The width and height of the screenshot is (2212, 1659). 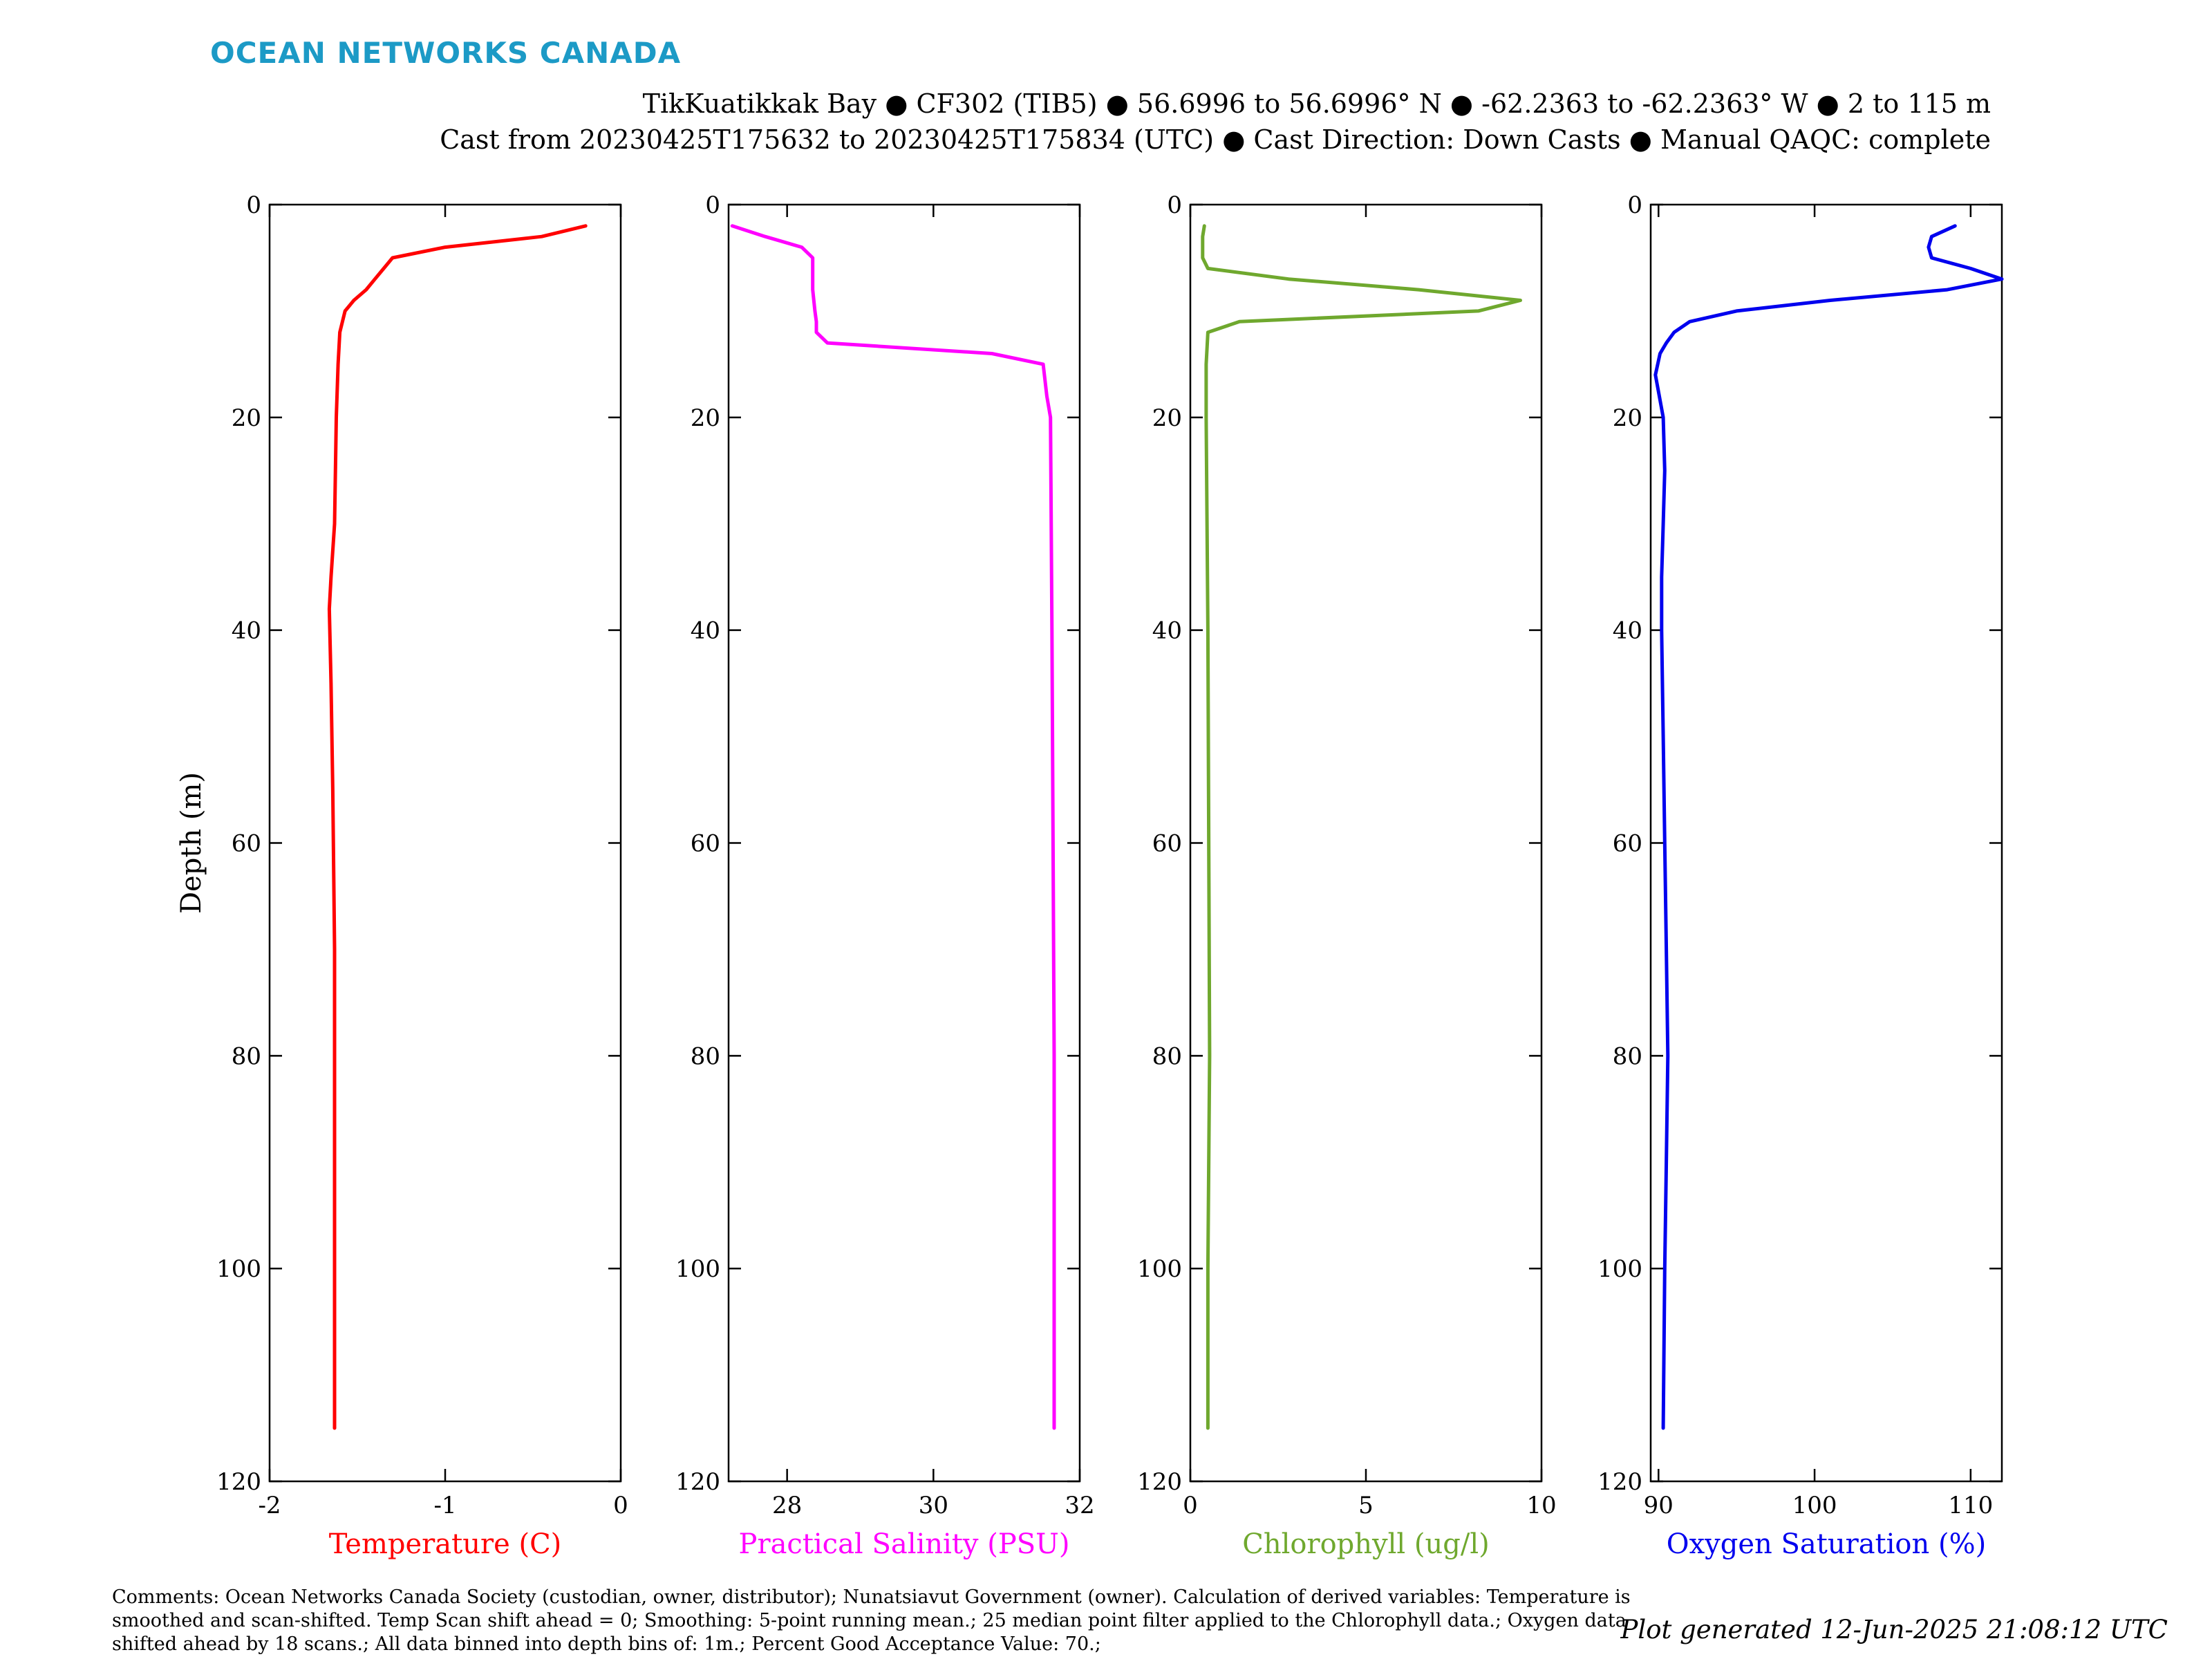 I want to click on x-axis-label: Oxygen Saturation (%), so click(x=1826, y=1544).